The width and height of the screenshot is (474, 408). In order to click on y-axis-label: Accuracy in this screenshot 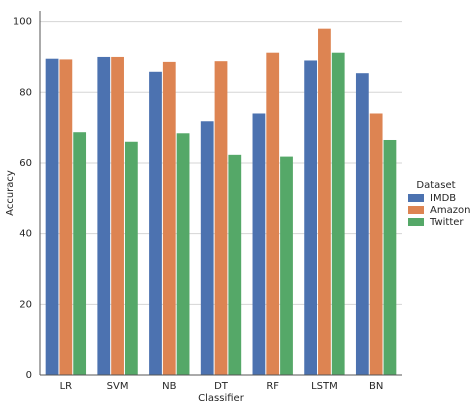, I will do `click(10, 193)`.